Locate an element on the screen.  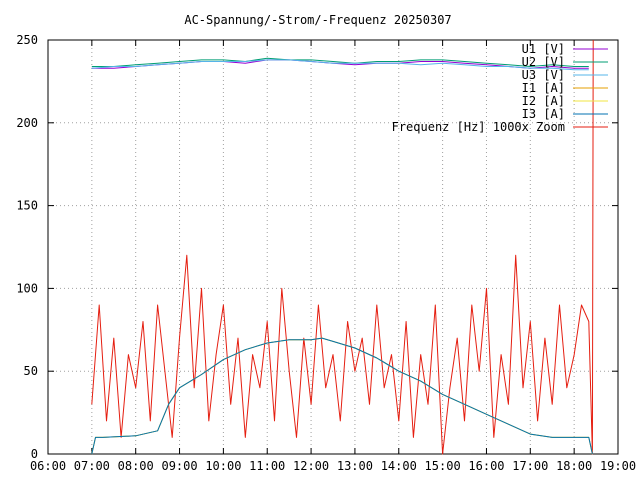
legend-label: U2 [V] is located at coordinates (543, 62).